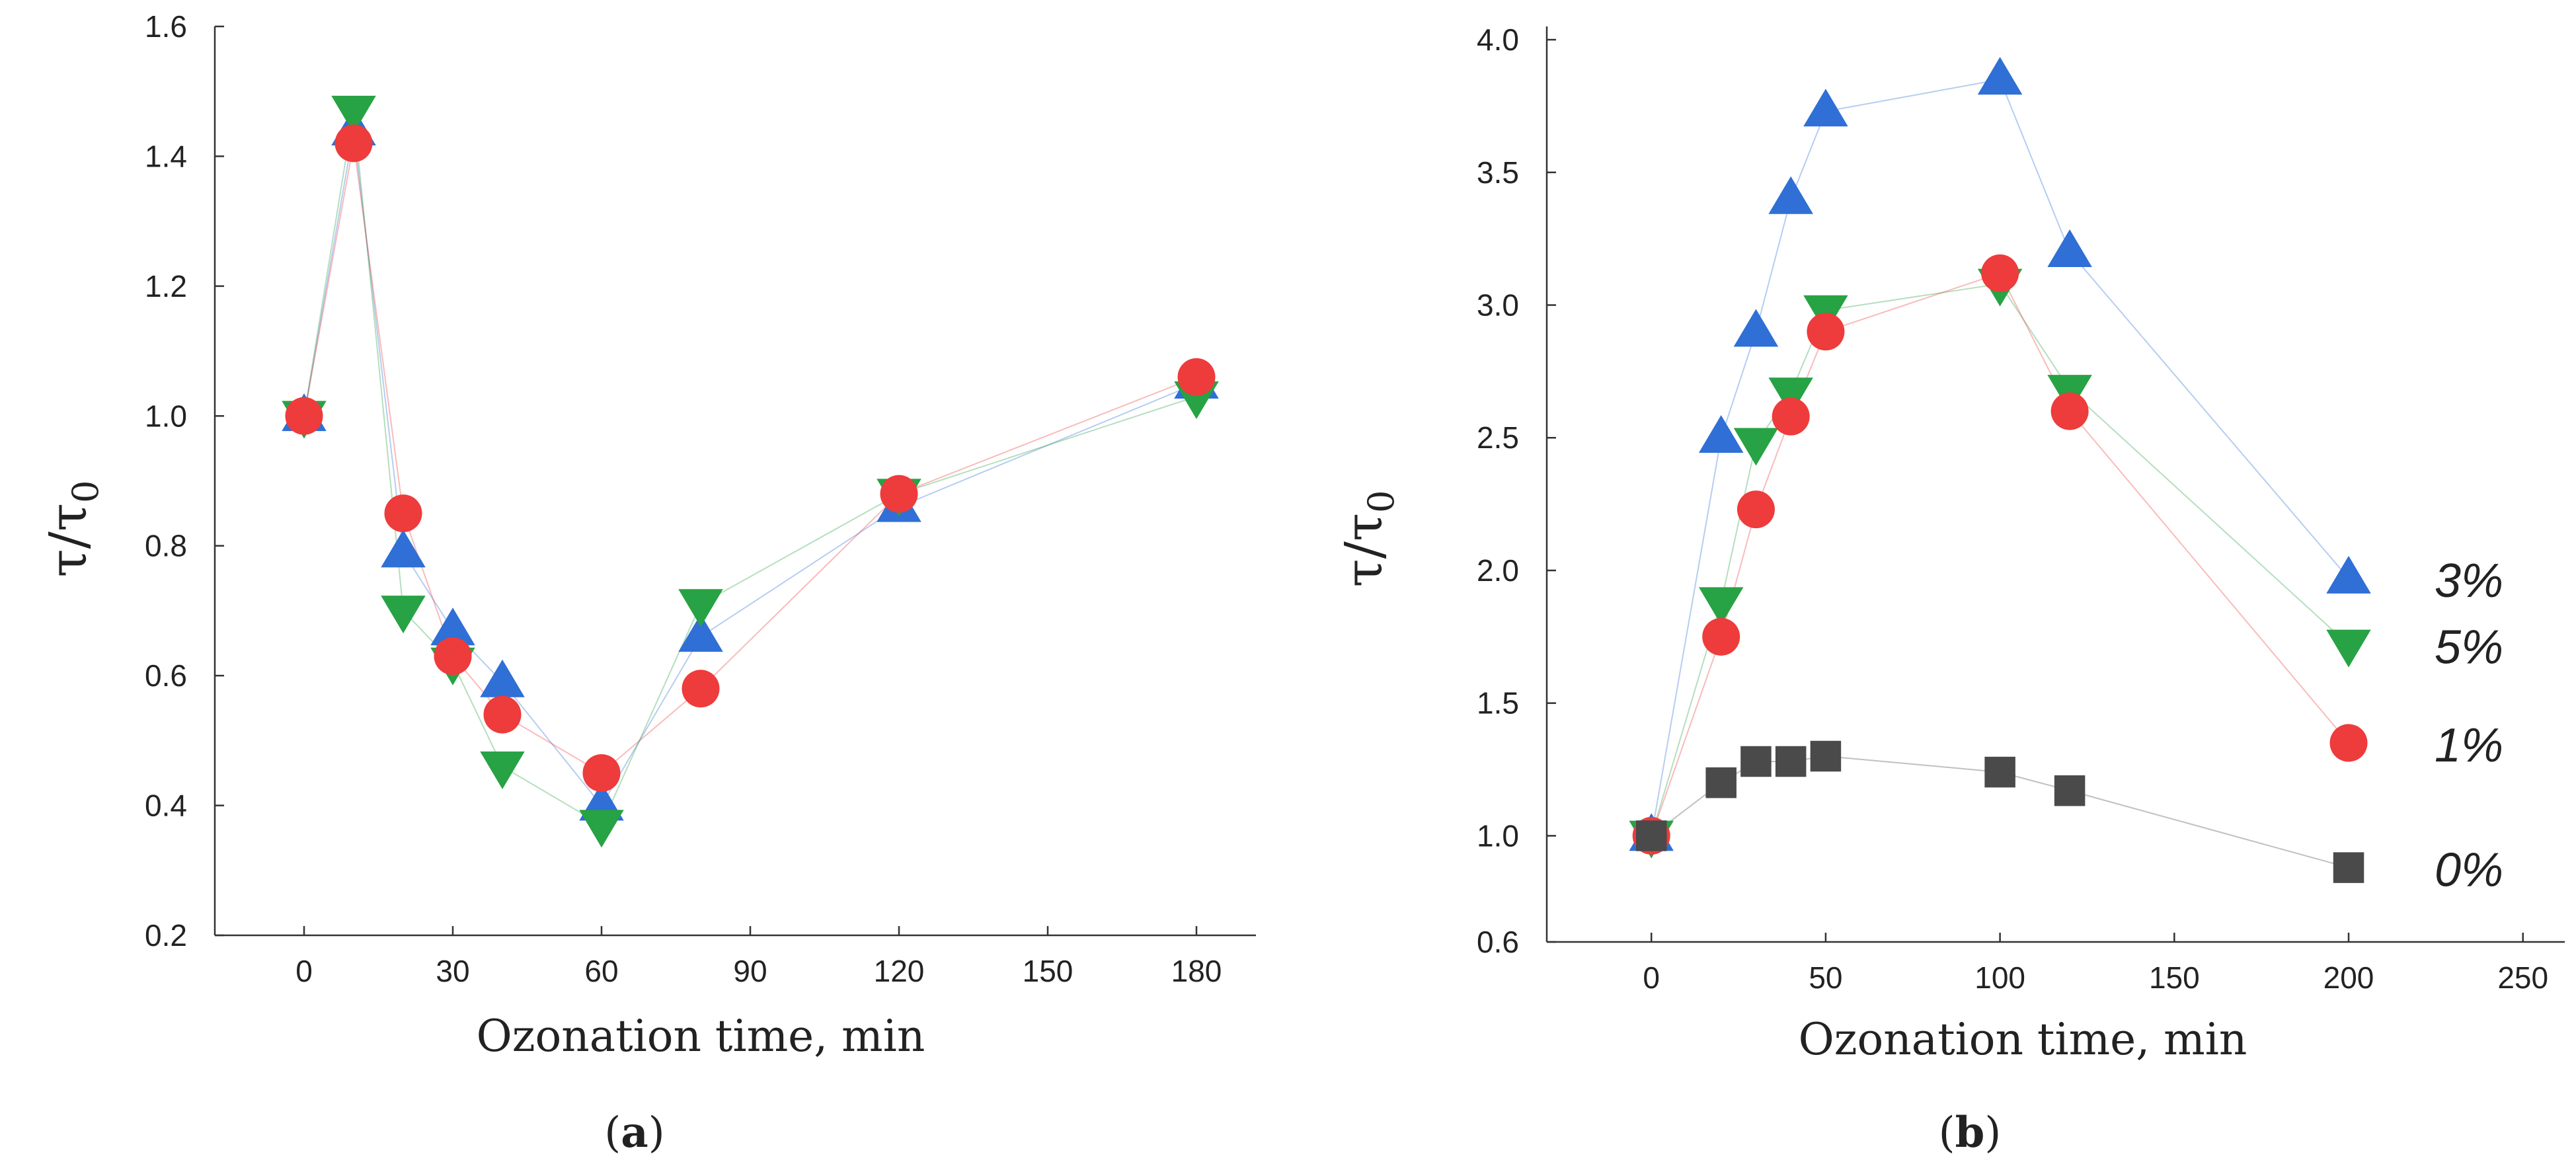 The width and height of the screenshot is (2576, 1168). Describe the element at coordinates (68, 540) in the screenshot. I see `chart-a-y-axis-title-main: τ/τ` at that location.